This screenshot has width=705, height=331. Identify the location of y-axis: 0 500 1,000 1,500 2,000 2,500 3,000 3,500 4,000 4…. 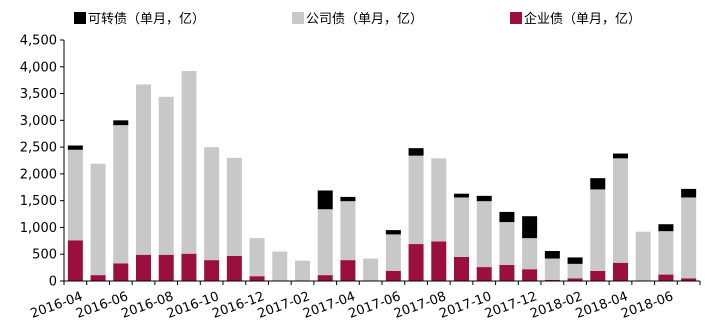
(42, 162).